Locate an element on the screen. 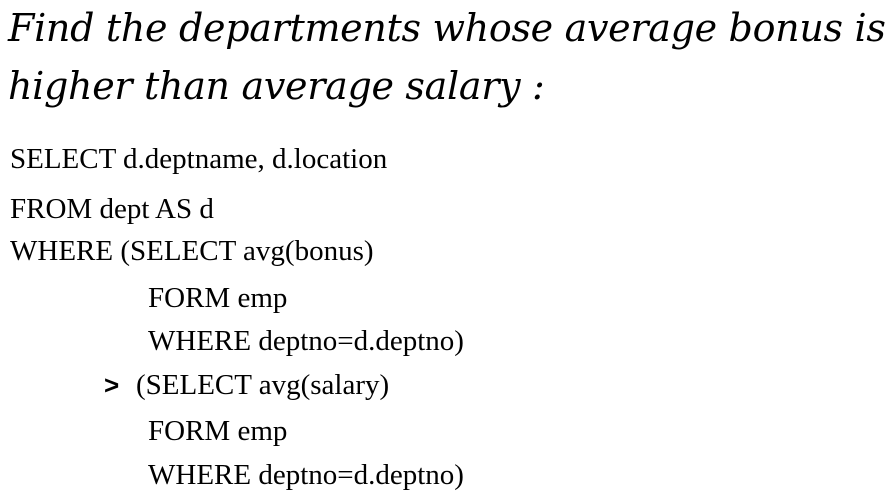  slide-title-line-2: higher than average salary : is located at coordinates (276, 86).